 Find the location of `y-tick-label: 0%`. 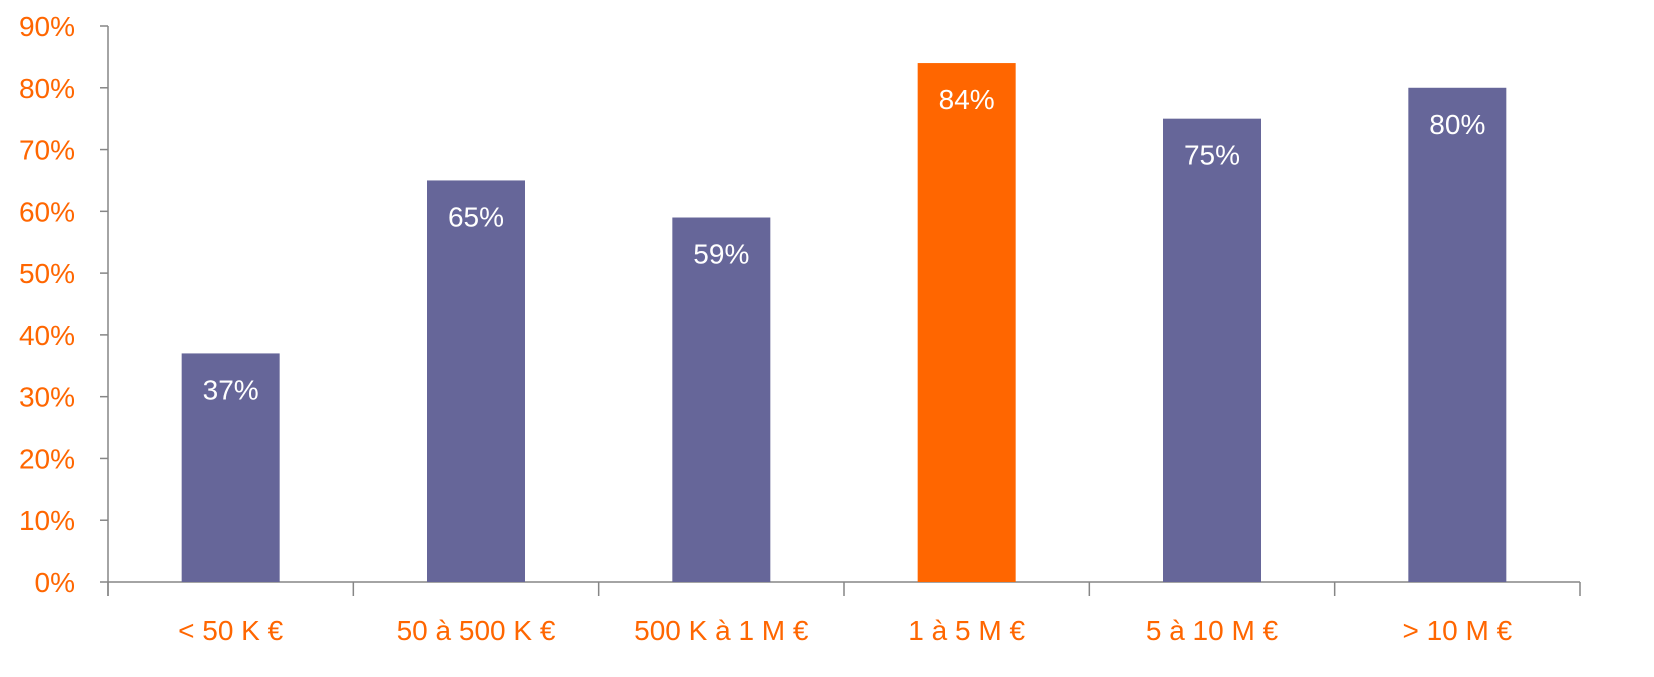

y-tick-label: 0% is located at coordinates (55, 582).